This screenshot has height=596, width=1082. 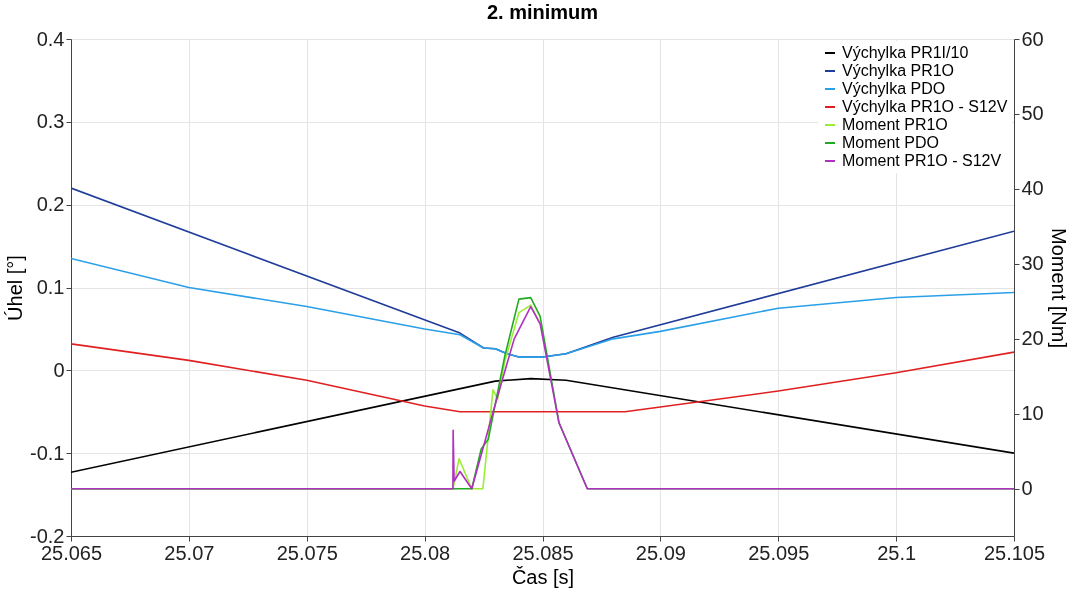 What do you see at coordinates (1032, 188) in the screenshot?
I see `y2-tick-label: 40` at bounding box center [1032, 188].